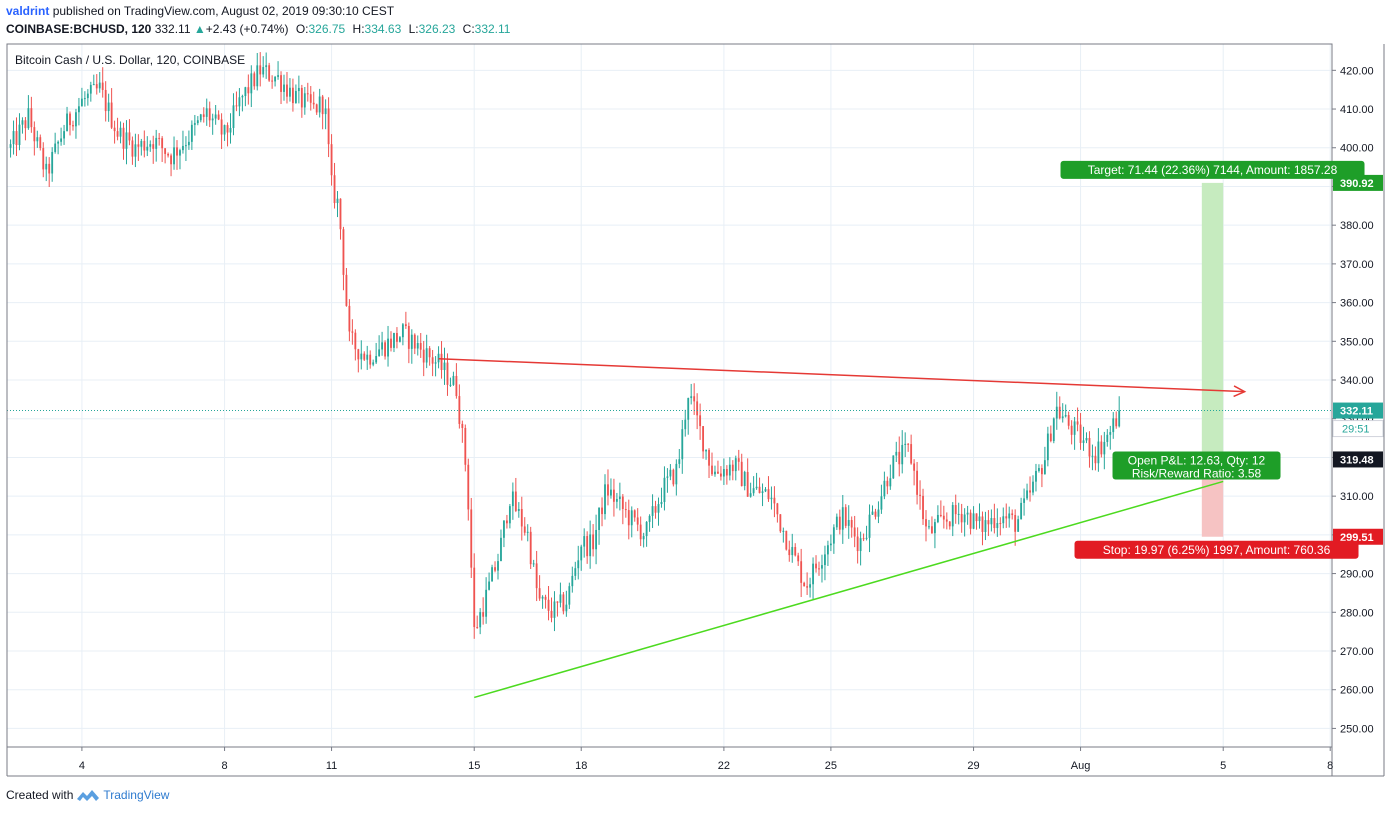 The height and width of the screenshot is (813, 1391). What do you see at coordinates (1357, 613) in the screenshot?
I see `y-tick-label: 280.00` at bounding box center [1357, 613].